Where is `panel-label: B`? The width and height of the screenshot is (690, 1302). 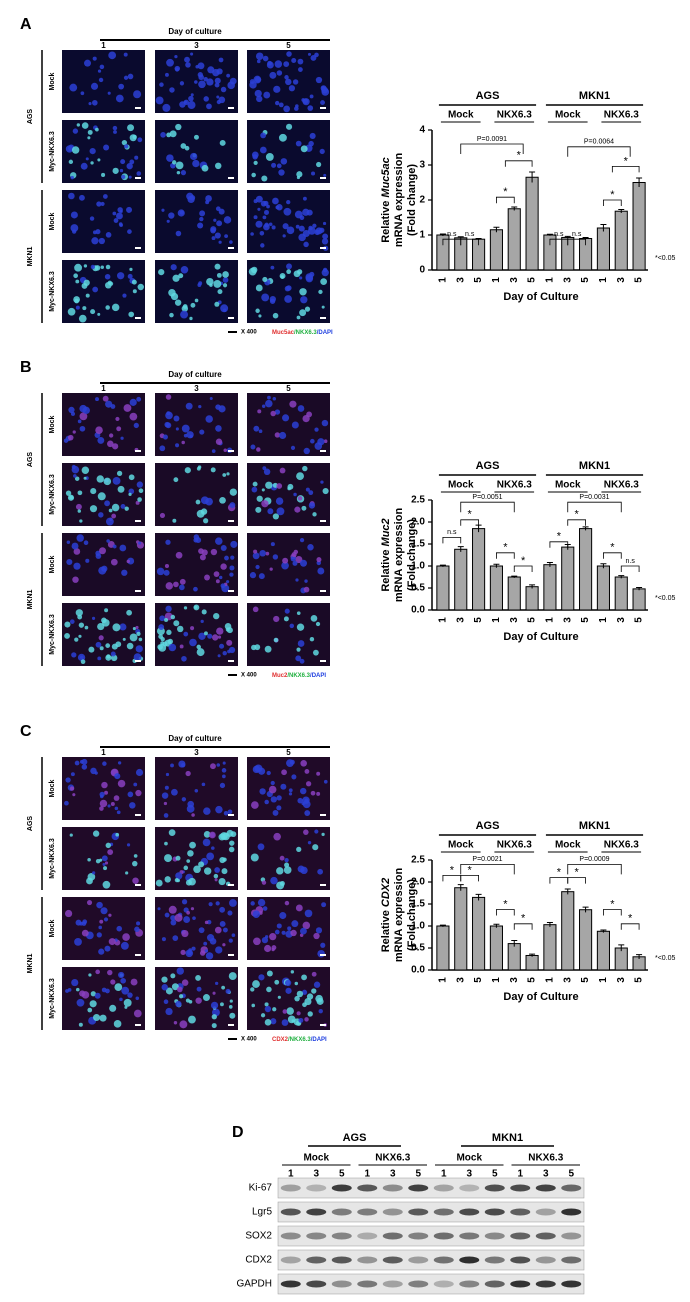 panel-label: B is located at coordinates (26, 367).